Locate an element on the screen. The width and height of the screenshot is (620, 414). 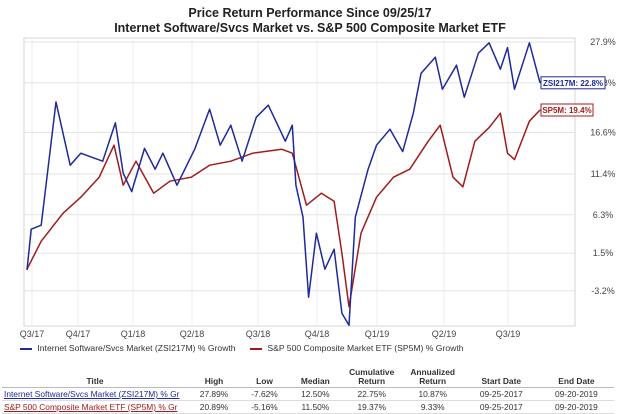
header-low: Low is located at coordinates (264, 377).